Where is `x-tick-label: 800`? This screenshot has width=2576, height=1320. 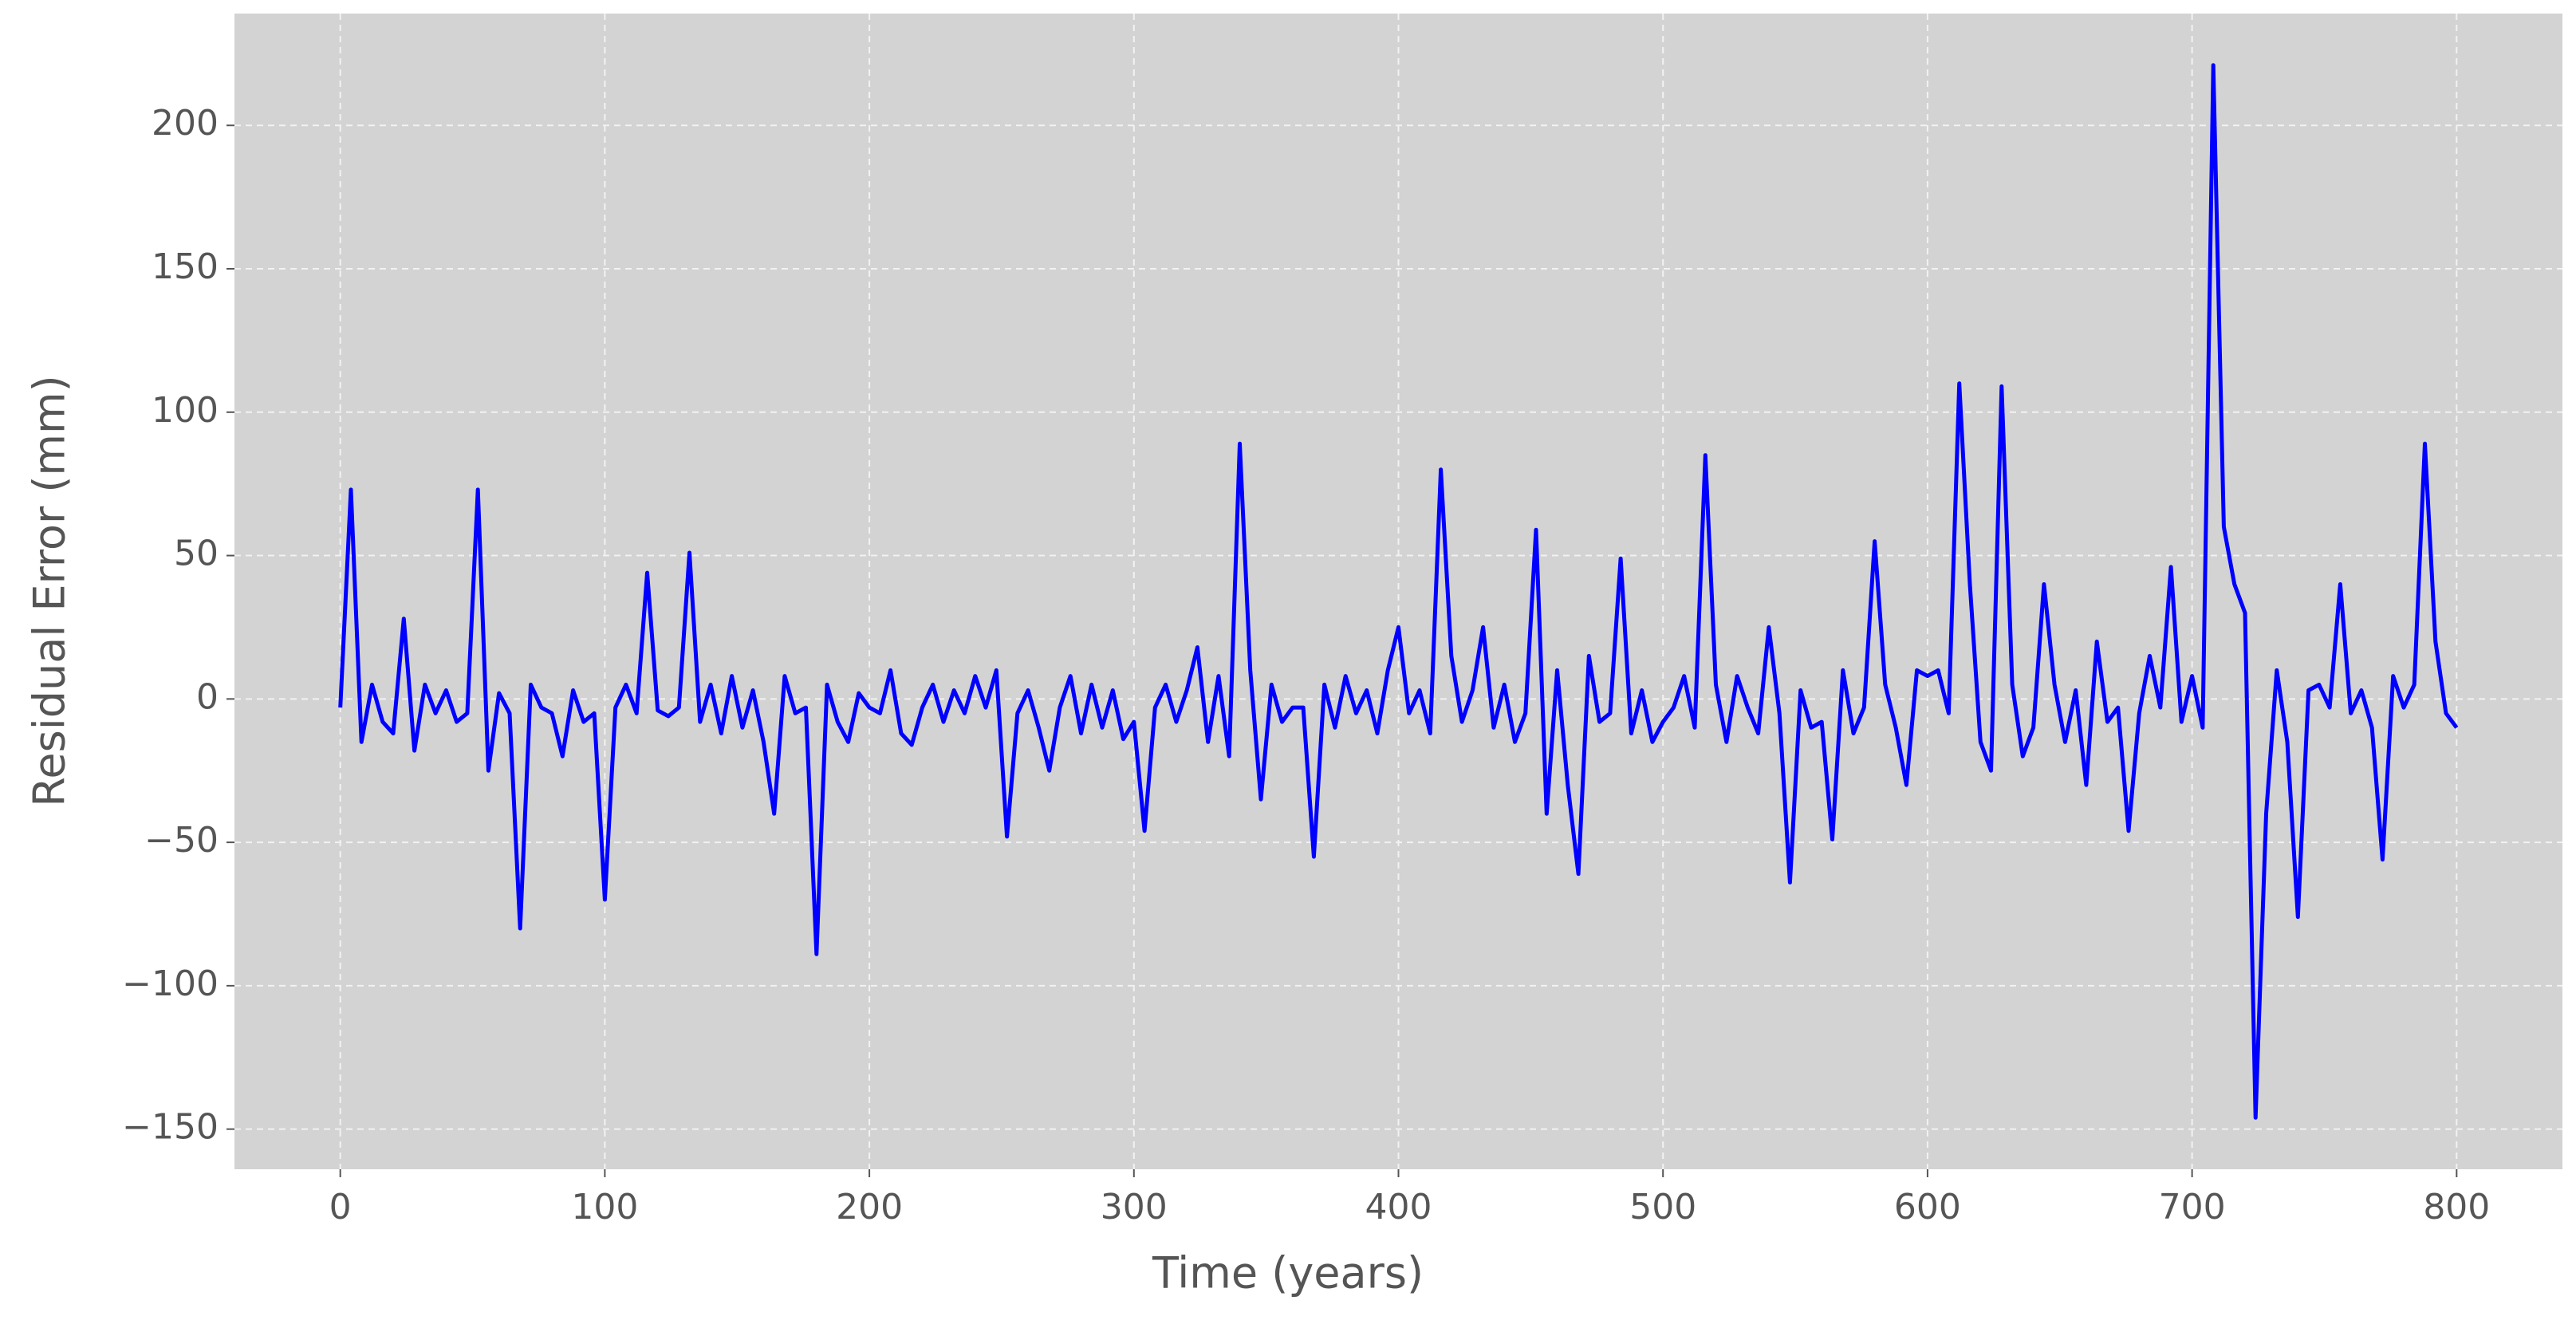
x-tick-label: 800 is located at coordinates (2456, 1207).